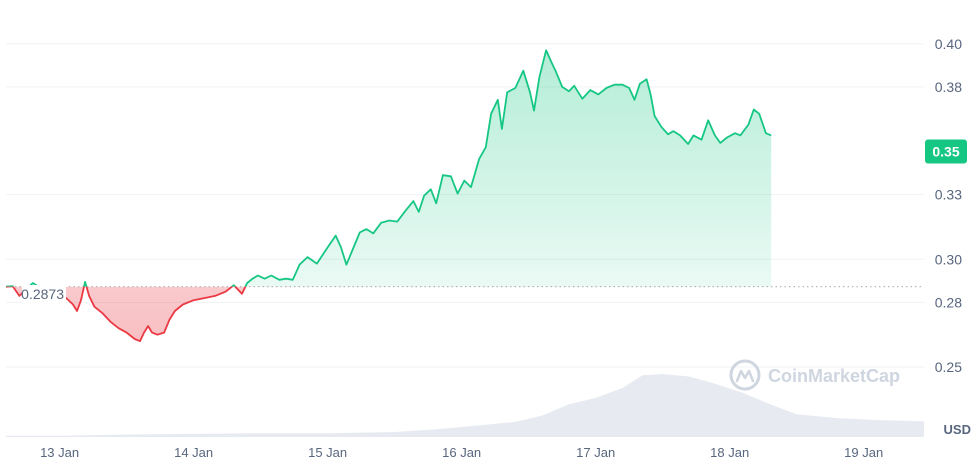 This screenshot has width=977, height=462. Describe the element at coordinates (834, 376) in the screenshot. I see `watermark-text: CoinMarketCap` at that location.